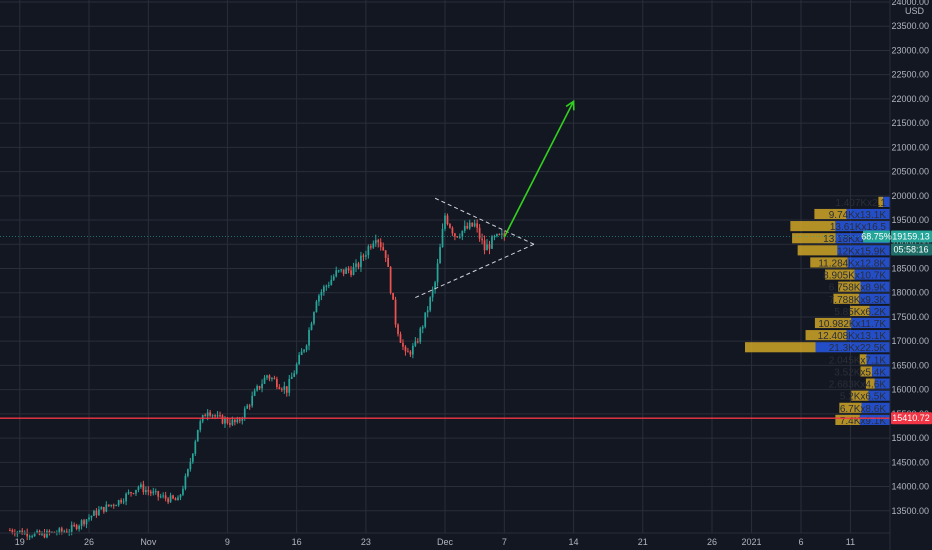 Image resolution: width=932 pixels, height=550 pixels. What do you see at coordinates (435, 542) in the screenshot?
I see `time-axis: 19 26 Nov 9 16 23 Dec 7 14 21 26 2021 6 11` at bounding box center [435, 542].